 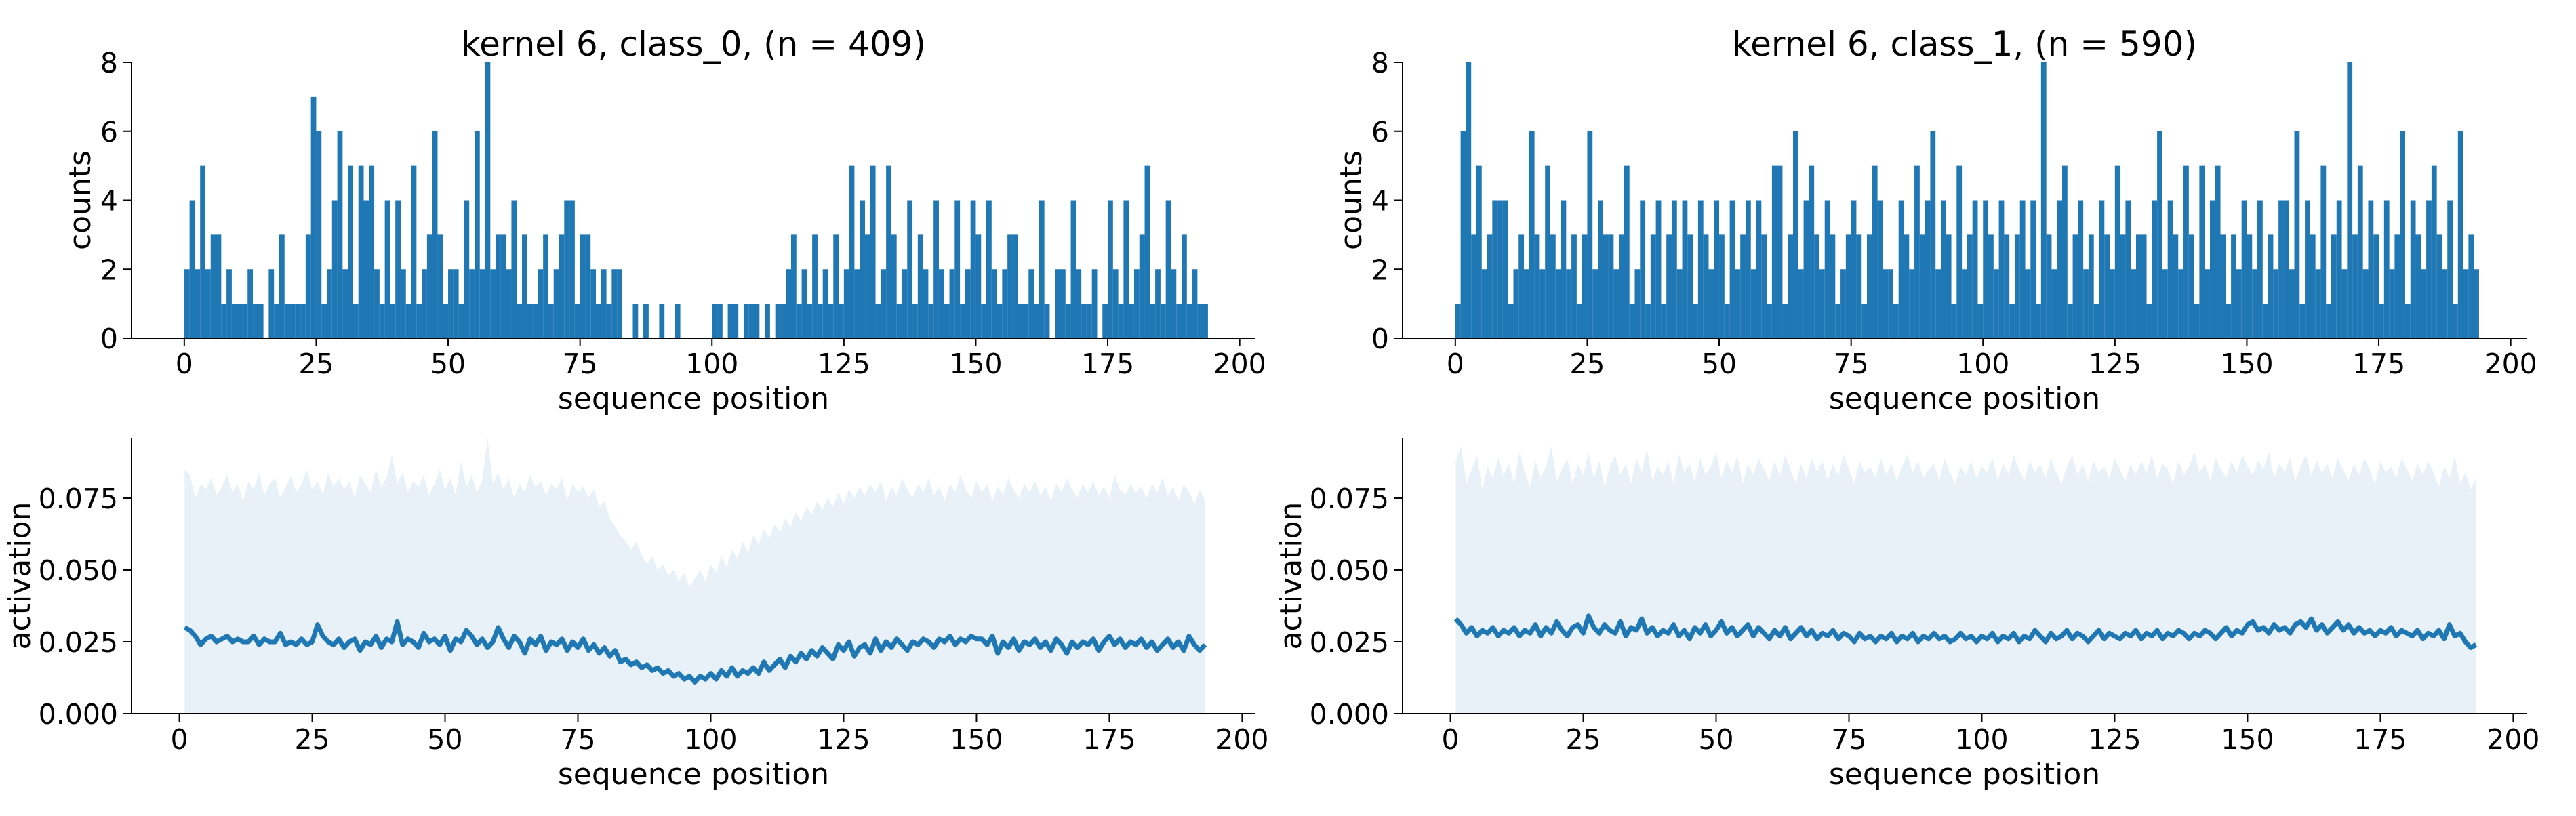 What do you see at coordinates (1451, 739) in the screenshot?
I see `x-tick-label: 0` at bounding box center [1451, 739].